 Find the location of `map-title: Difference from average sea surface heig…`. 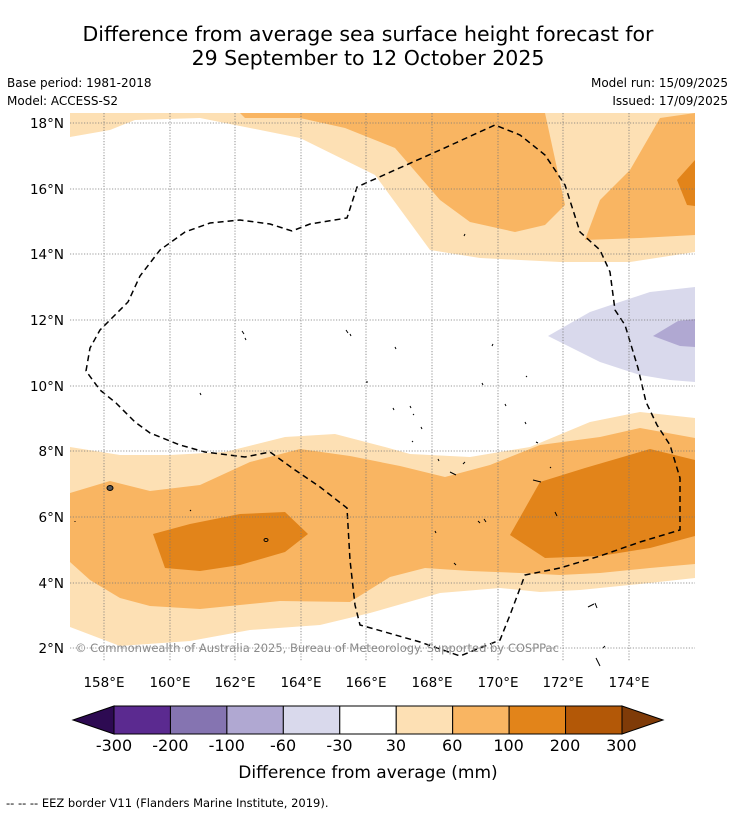

map-title: Difference from average sea surface heig… is located at coordinates (368, 46).